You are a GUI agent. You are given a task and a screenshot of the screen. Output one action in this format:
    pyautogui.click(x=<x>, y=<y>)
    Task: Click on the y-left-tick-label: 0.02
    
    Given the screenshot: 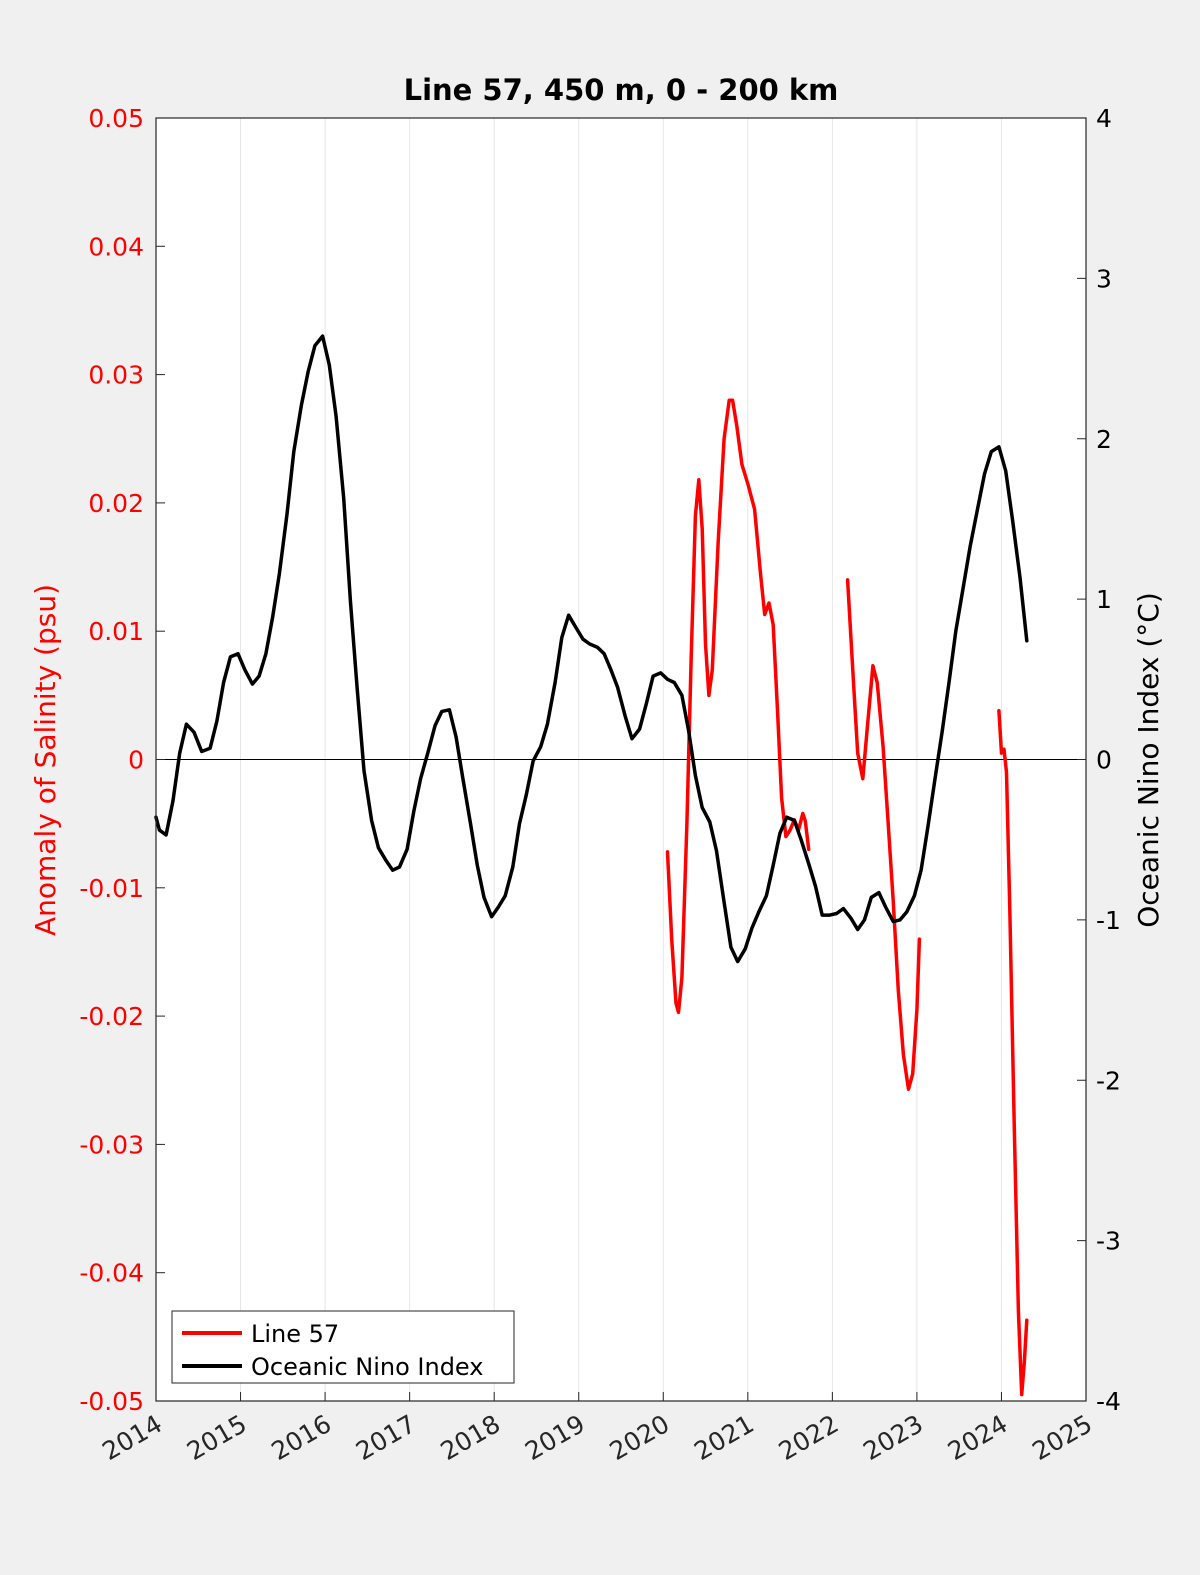 What is the action you would take?
    pyautogui.click(x=116, y=503)
    